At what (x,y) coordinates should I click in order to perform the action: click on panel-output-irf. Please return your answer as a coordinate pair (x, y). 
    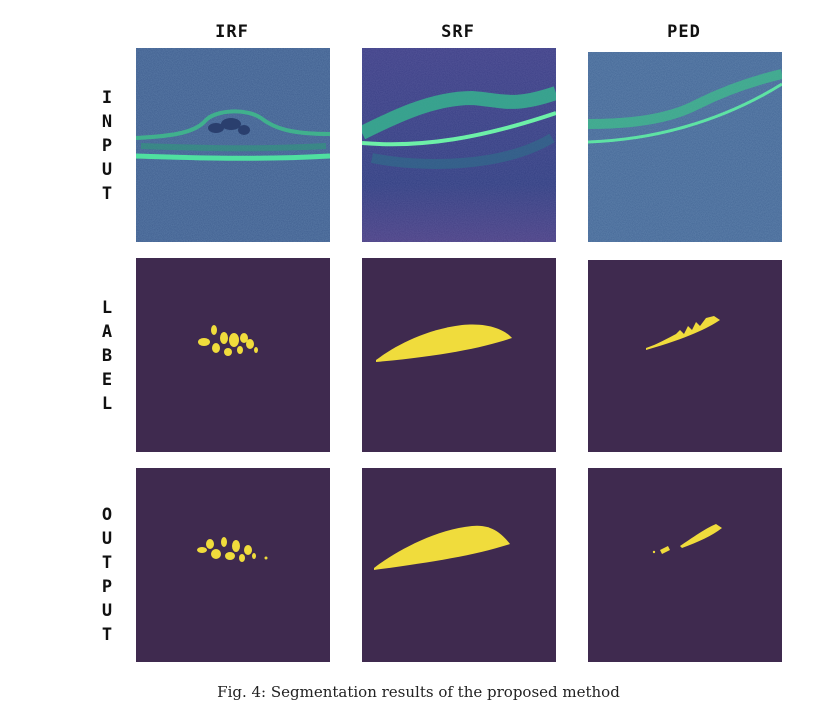
    Looking at the image, I should click on (233, 565).